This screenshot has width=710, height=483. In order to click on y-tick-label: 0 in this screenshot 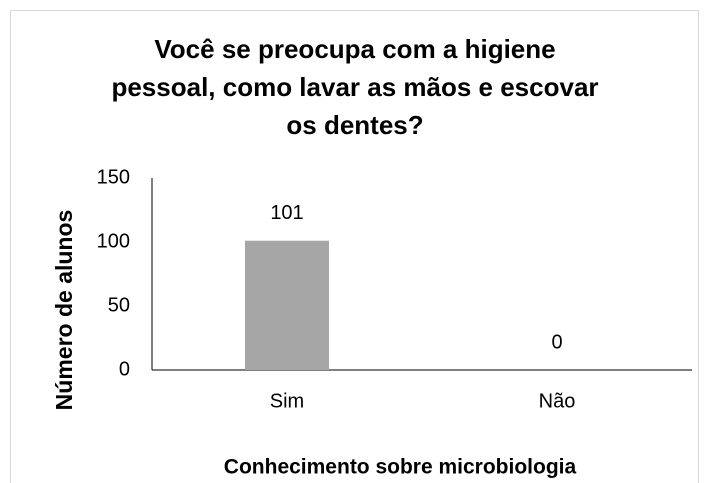, I will do `click(124, 369)`.